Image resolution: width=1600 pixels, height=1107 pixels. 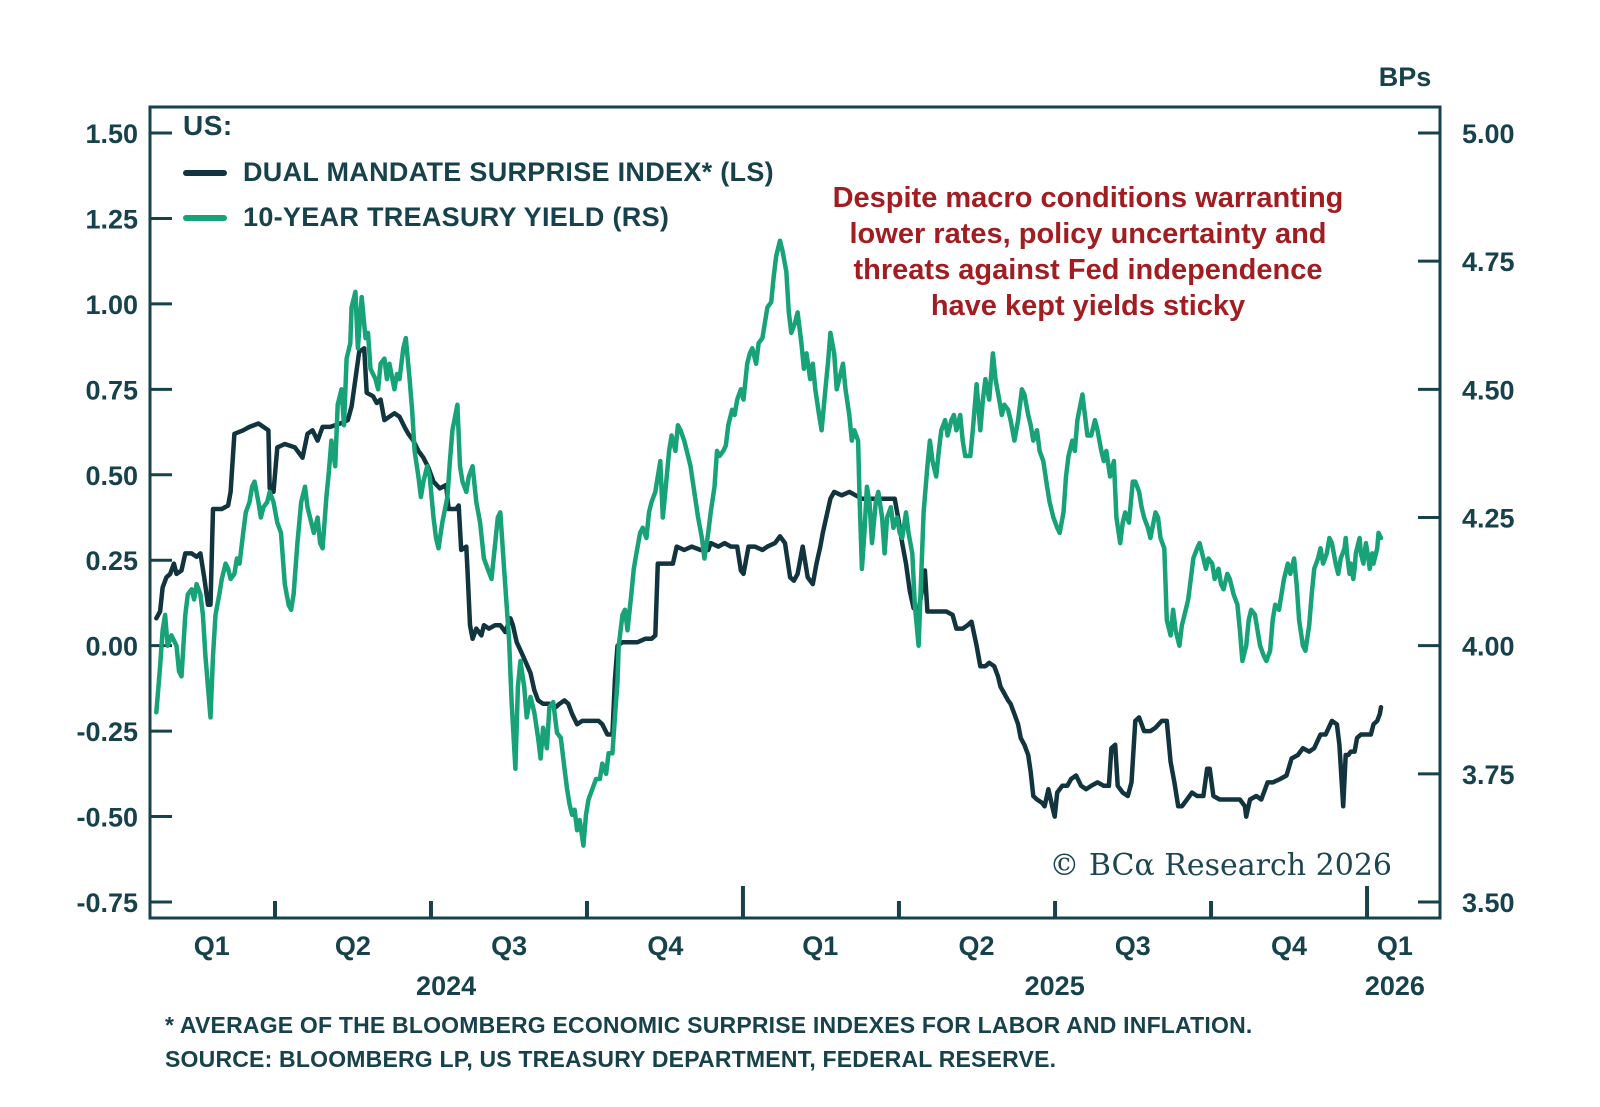 What do you see at coordinates (111, 305) in the screenshot?
I see `left-axis-tick-label: 1.00` at bounding box center [111, 305].